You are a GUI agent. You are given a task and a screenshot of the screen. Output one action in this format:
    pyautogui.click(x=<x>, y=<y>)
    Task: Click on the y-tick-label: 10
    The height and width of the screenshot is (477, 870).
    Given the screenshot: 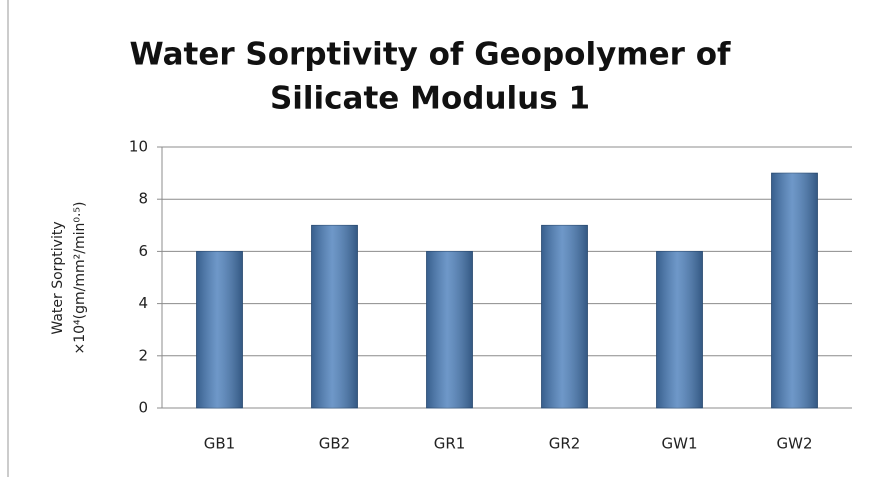 What is the action you would take?
    pyautogui.click(x=138, y=147)
    